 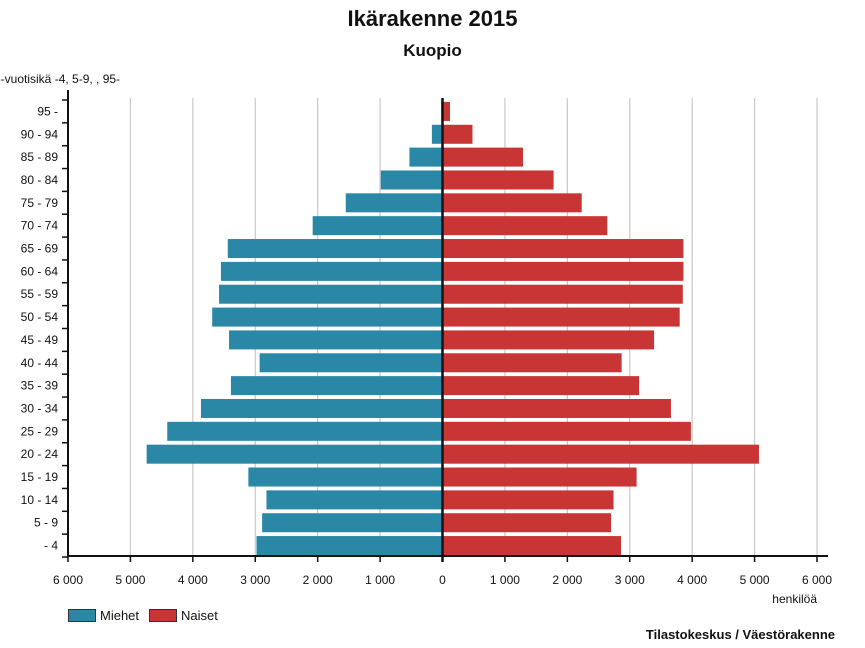 I want to click on y-tick-label: 60 - 64, so click(x=40, y=271).